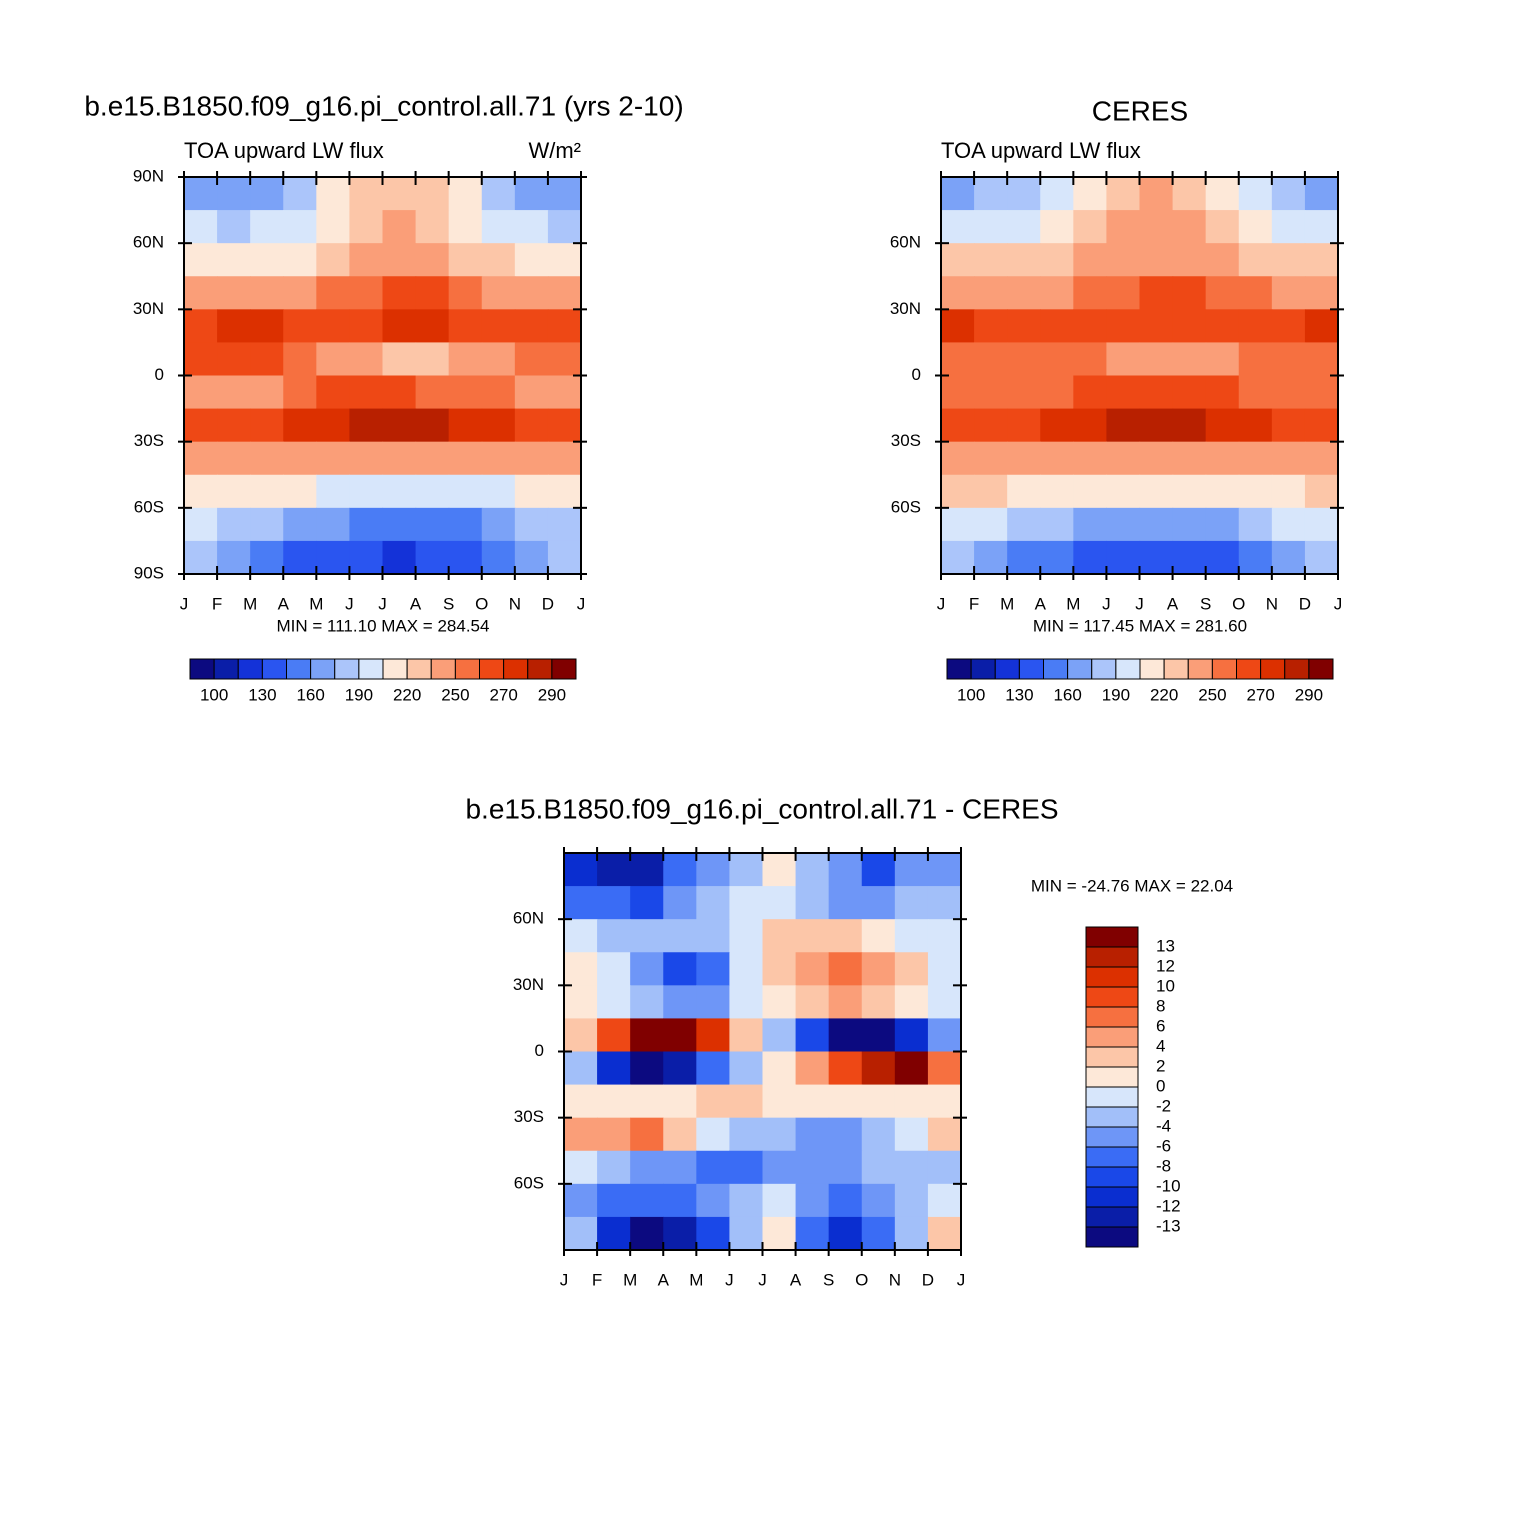  I want to click on y-tick-label: 30S, so click(149, 440).